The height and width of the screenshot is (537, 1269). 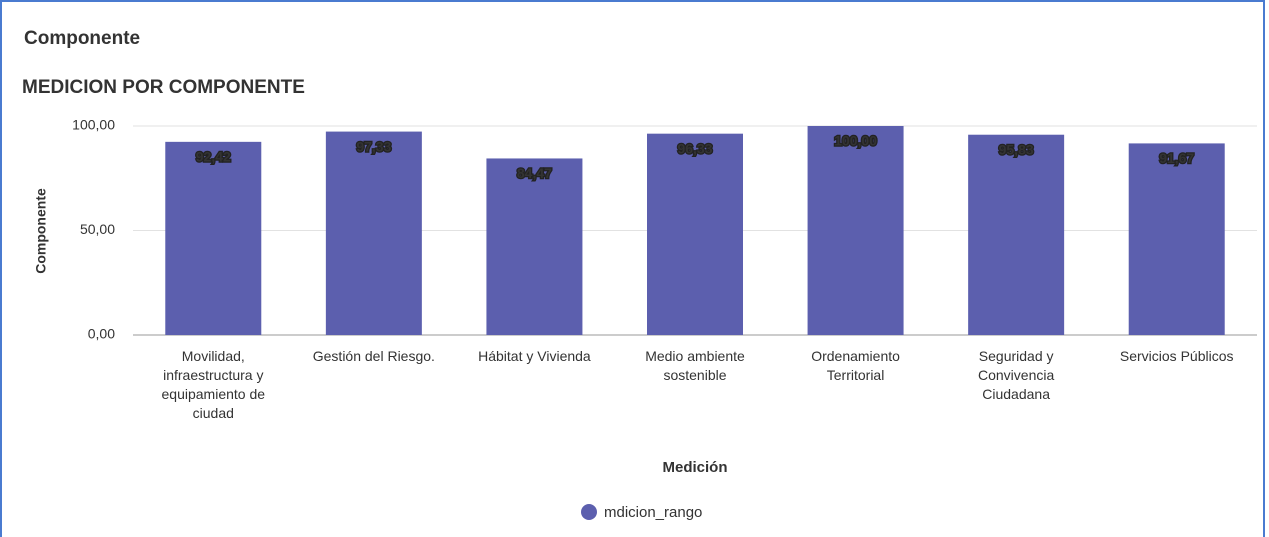 What do you see at coordinates (694, 148) in the screenshot?
I see `data-label: 96,33` at bounding box center [694, 148].